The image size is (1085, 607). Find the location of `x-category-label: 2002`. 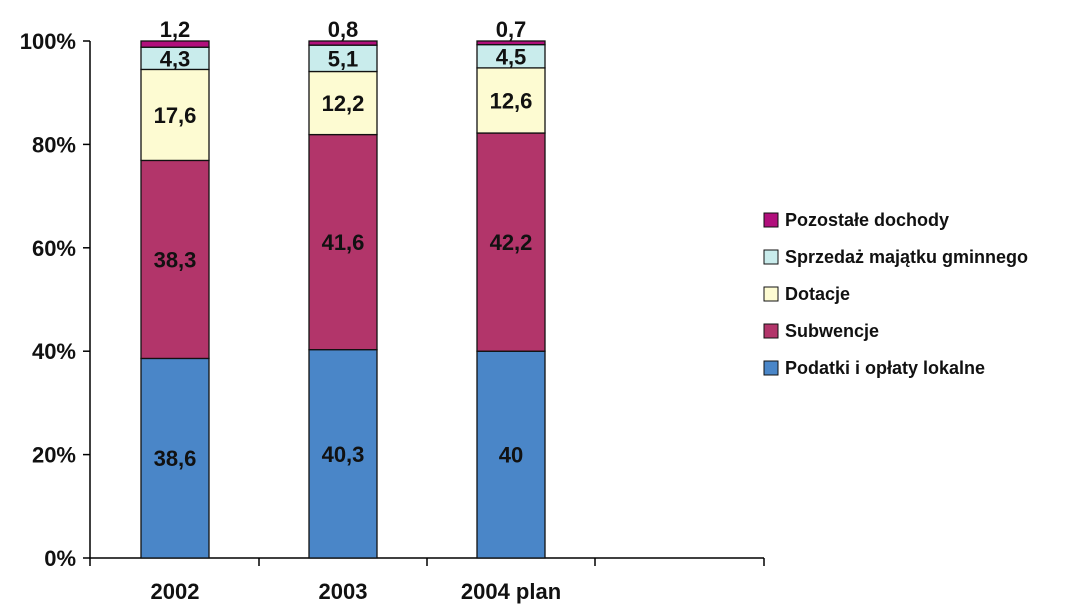

x-category-label: 2002 is located at coordinates (175, 591).